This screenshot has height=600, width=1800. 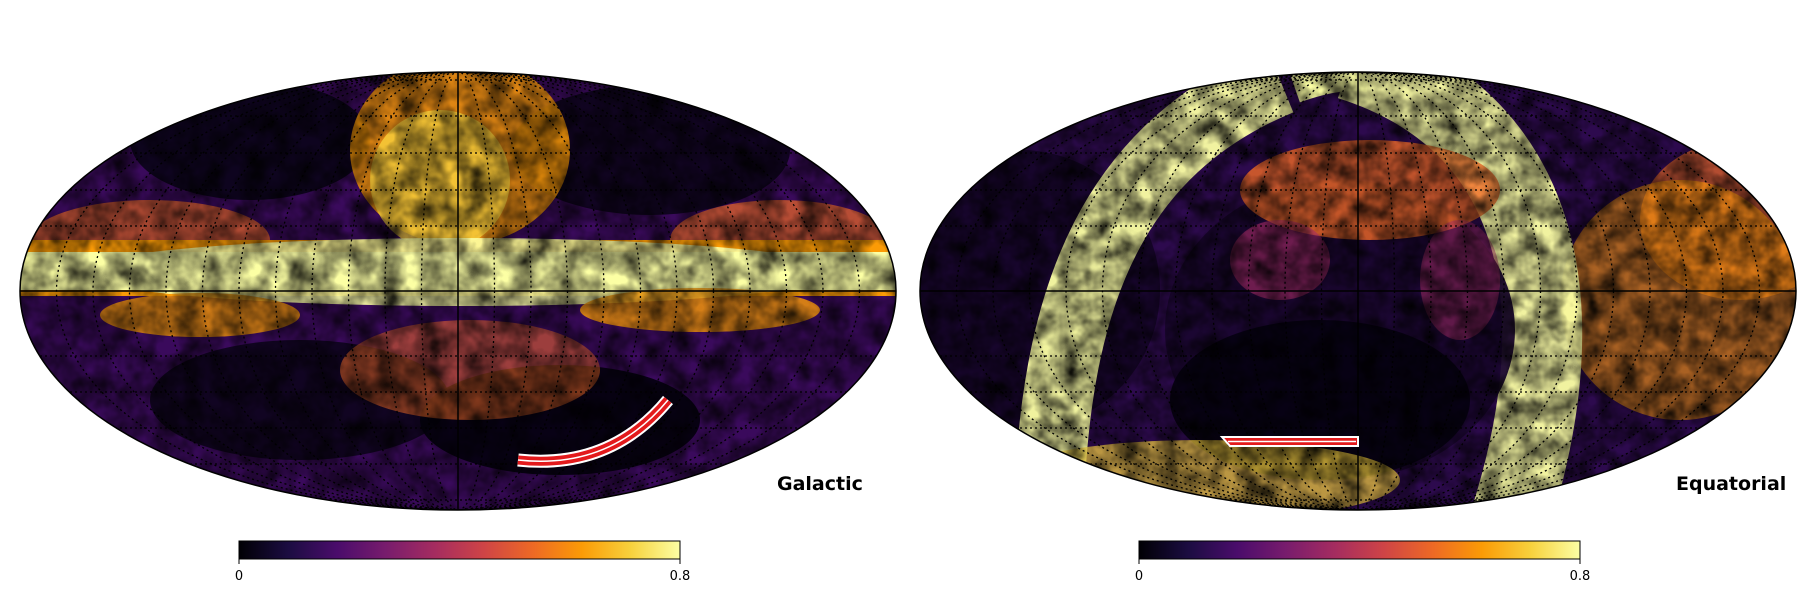 I want to click on equatorial-colorbar-min-label: 0, so click(x=1139, y=576).